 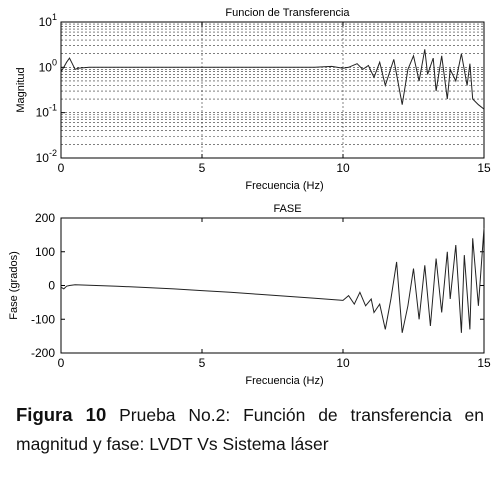 What do you see at coordinates (51, 286) in the screenshot?
I see `y-tick-label: 0` at bounding box center [51, 286].